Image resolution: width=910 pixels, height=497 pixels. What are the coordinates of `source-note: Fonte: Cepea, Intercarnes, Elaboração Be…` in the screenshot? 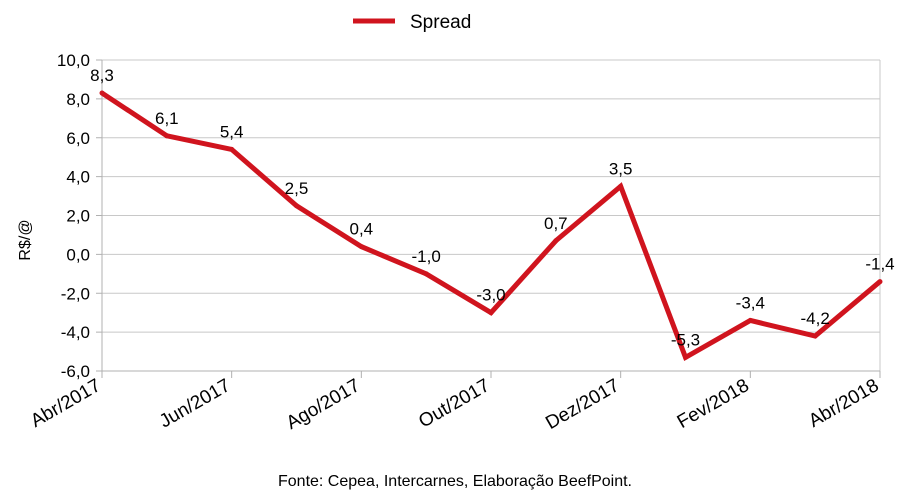 It's located at (455, 481).